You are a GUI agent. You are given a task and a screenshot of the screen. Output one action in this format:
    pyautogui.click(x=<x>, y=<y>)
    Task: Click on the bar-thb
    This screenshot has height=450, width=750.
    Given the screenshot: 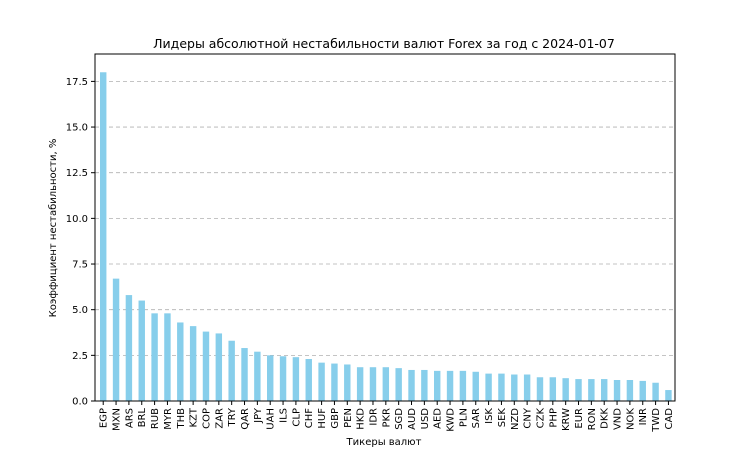 What is the action you would take?
    pyautogui.click(x=180, y=361)
    